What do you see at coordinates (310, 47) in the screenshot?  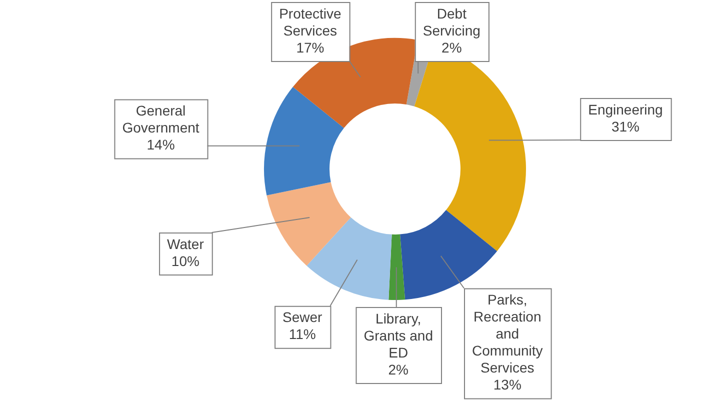 I see `data-label: 17%` at bounding box center [310, 47].